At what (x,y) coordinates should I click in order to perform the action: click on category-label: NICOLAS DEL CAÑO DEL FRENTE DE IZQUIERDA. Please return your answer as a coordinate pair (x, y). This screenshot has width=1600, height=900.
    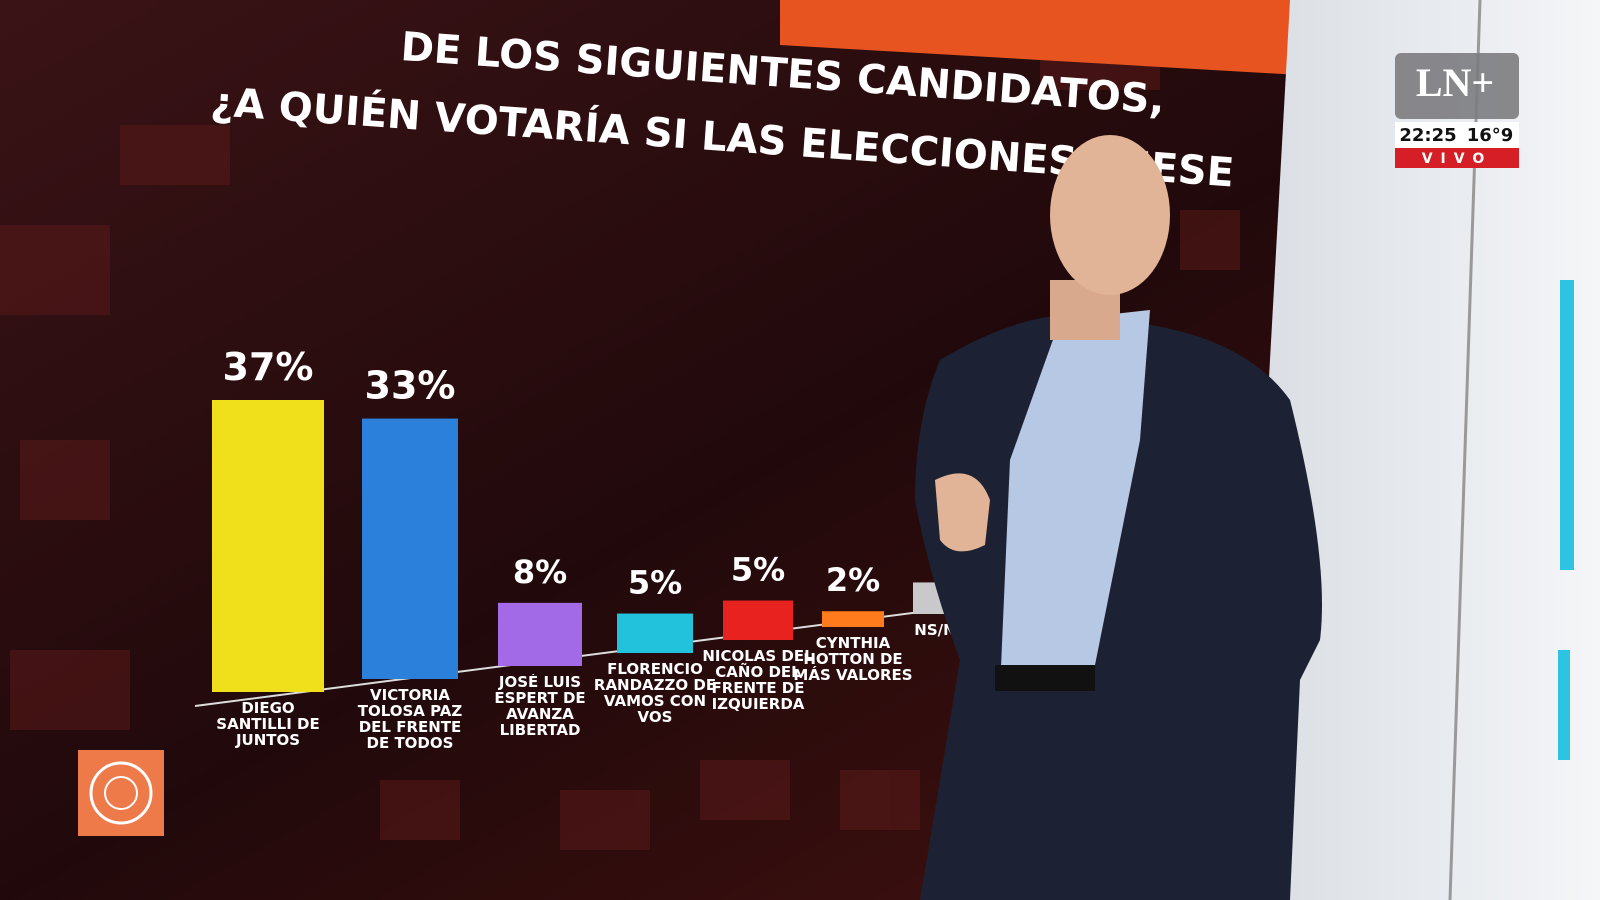
    Looking at the image, I should click on (758, 680).